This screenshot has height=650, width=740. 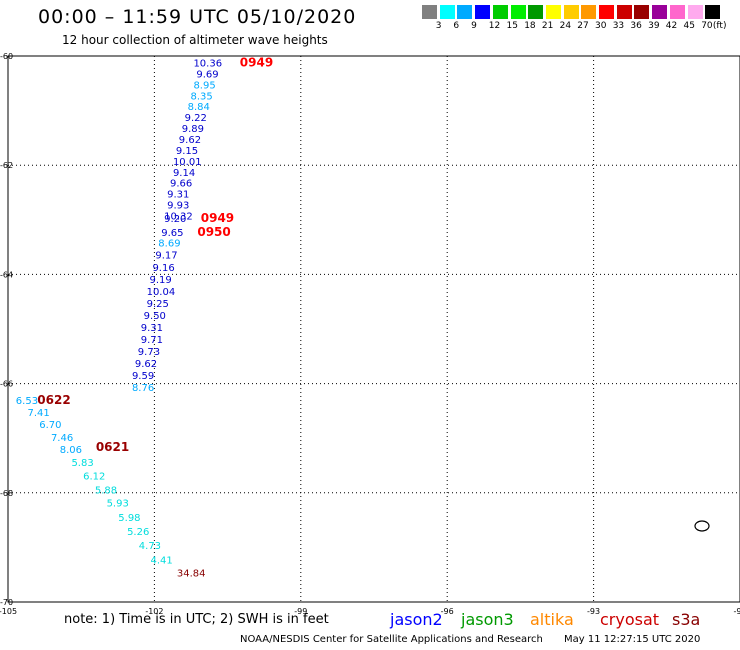 What do you see at coordinates (632, 639) in the screenshot?
I see `footer-timestamp: May 11 12:27:15 UTC 2020` at bounding box center [632, 639].